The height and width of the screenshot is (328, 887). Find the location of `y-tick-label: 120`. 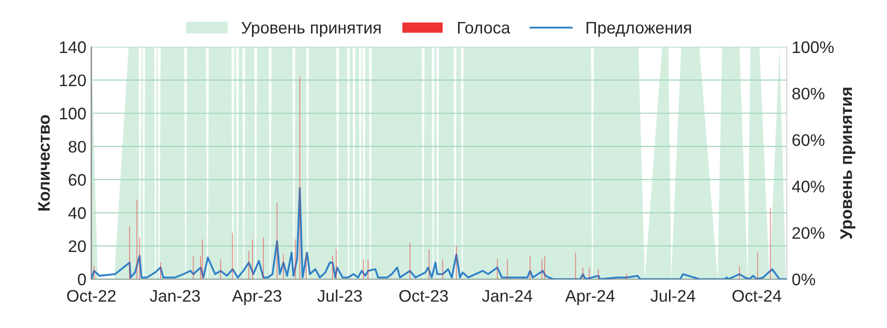

y-tick-label: 120 is located at coordinates (73, 80).